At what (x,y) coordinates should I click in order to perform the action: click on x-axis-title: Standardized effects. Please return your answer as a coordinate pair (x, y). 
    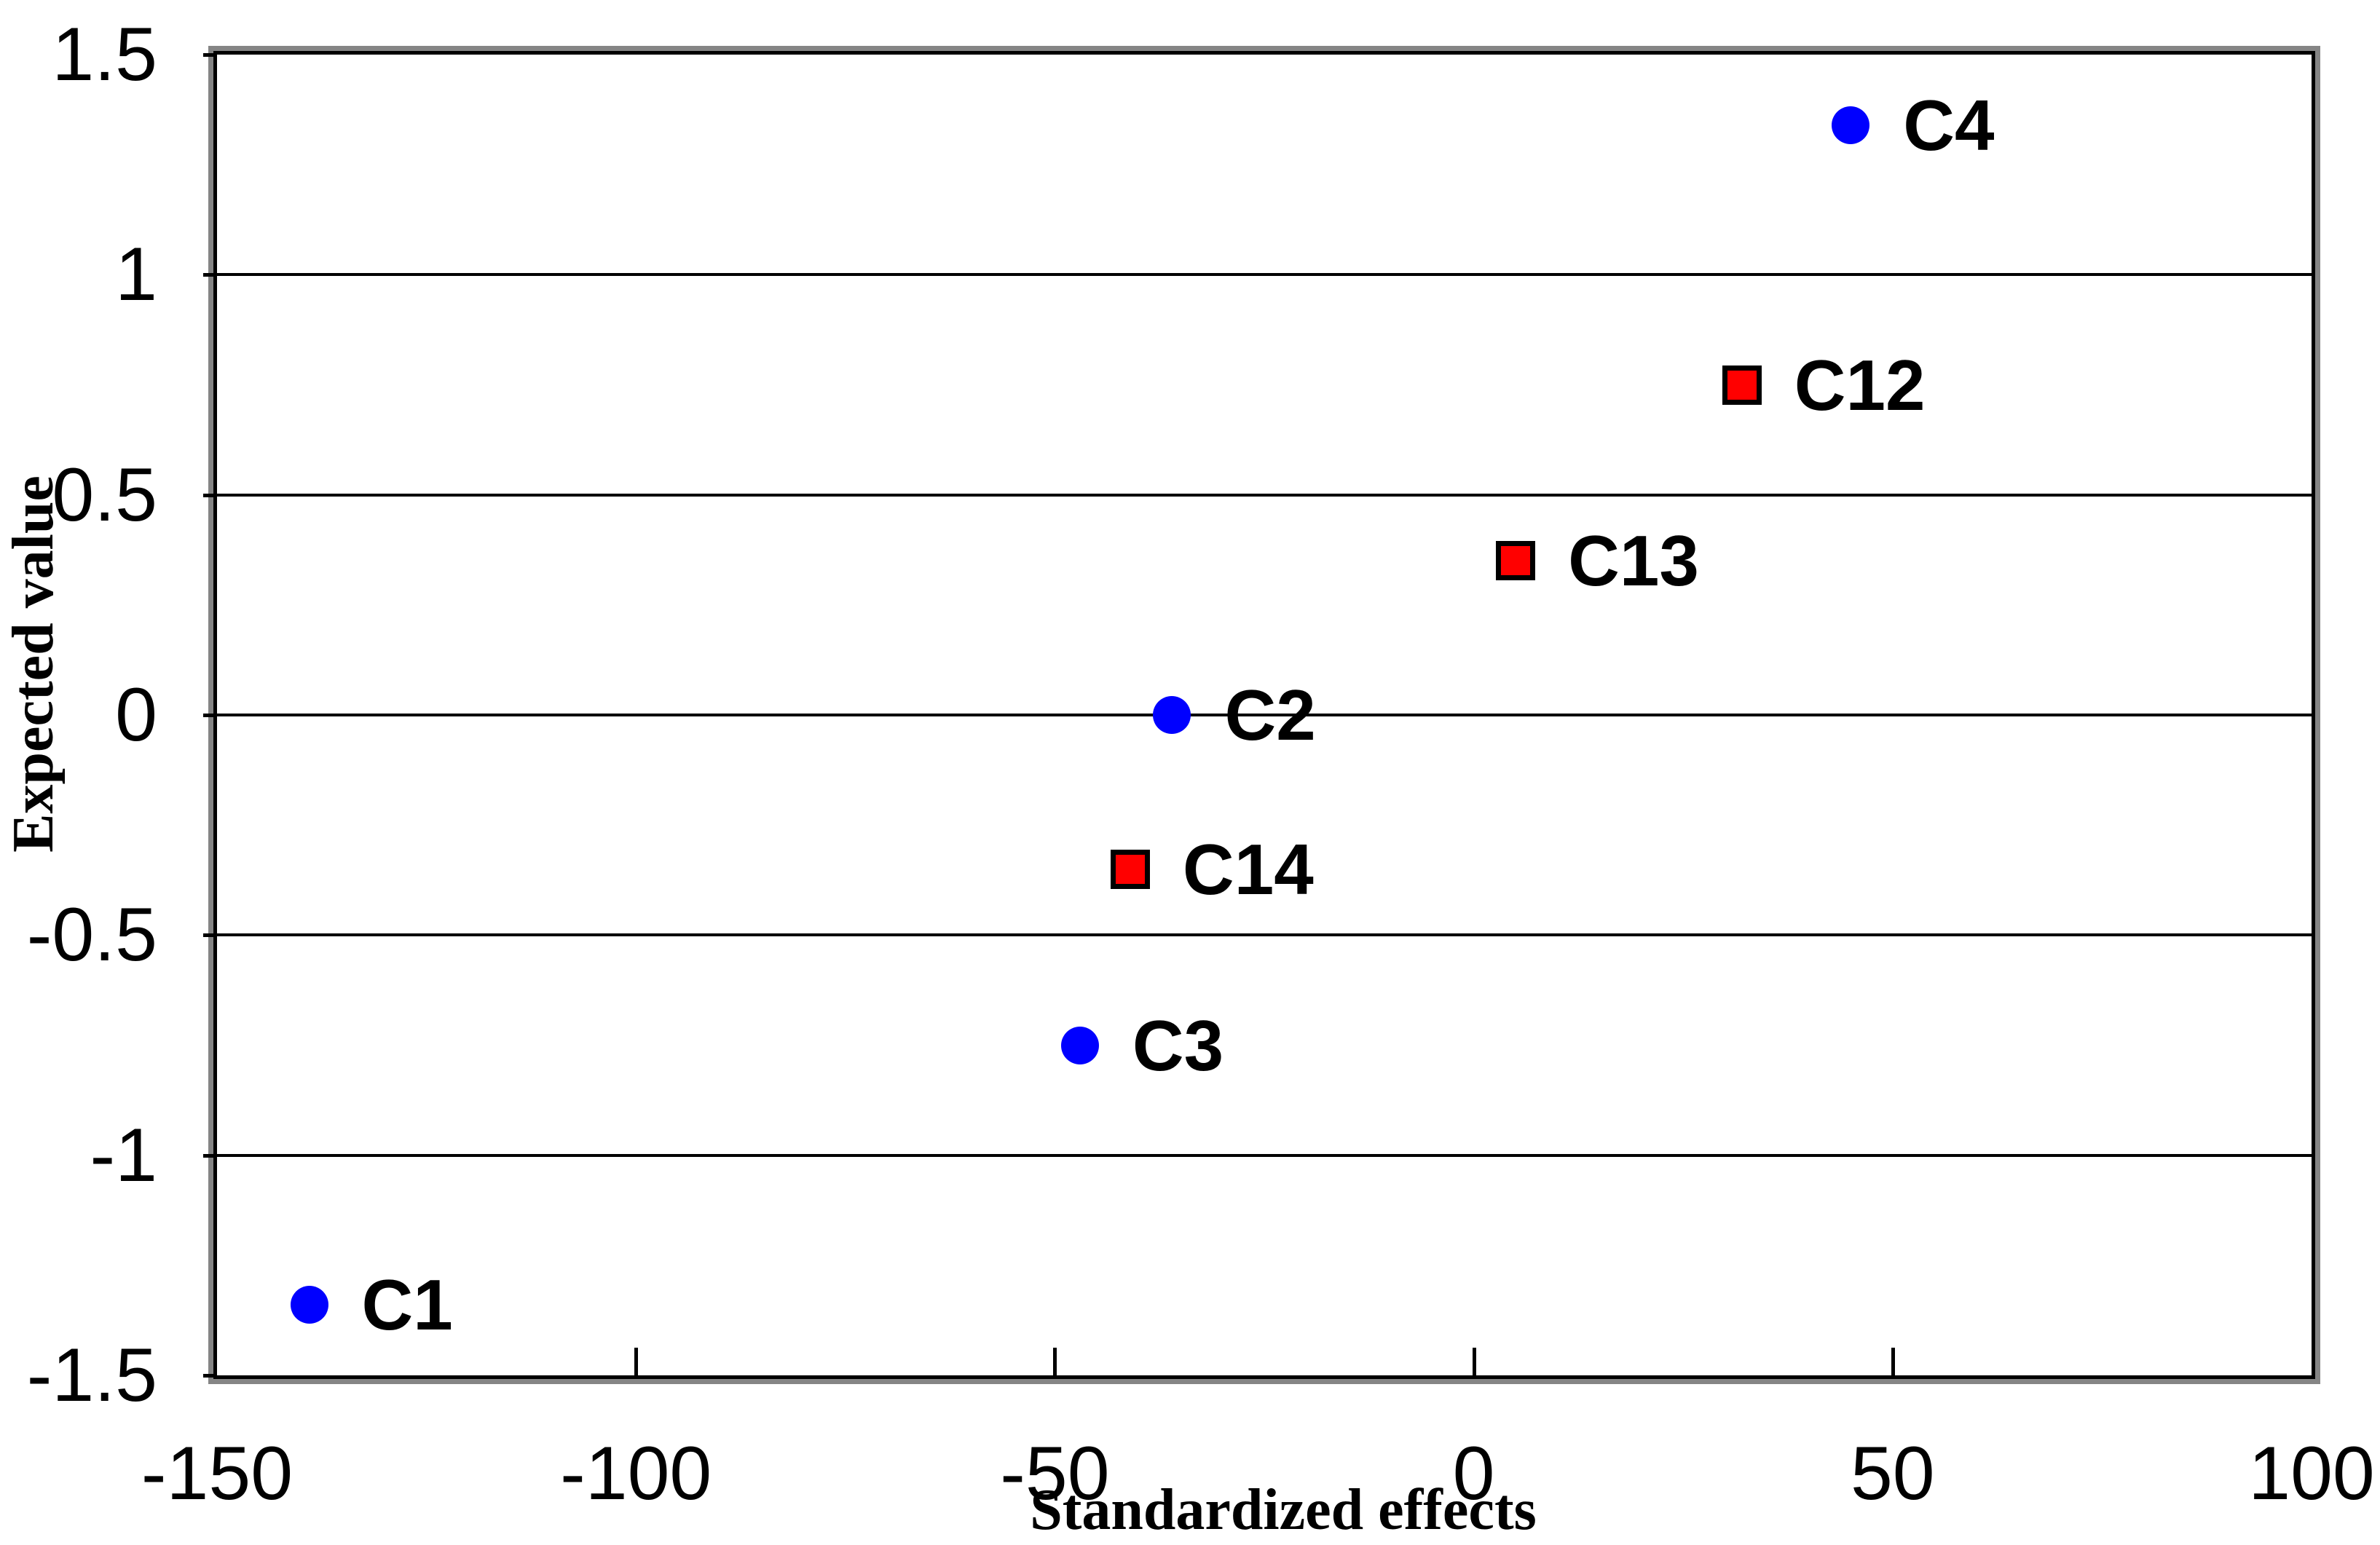
    Looking at the image, I should click on (1283, 1510).